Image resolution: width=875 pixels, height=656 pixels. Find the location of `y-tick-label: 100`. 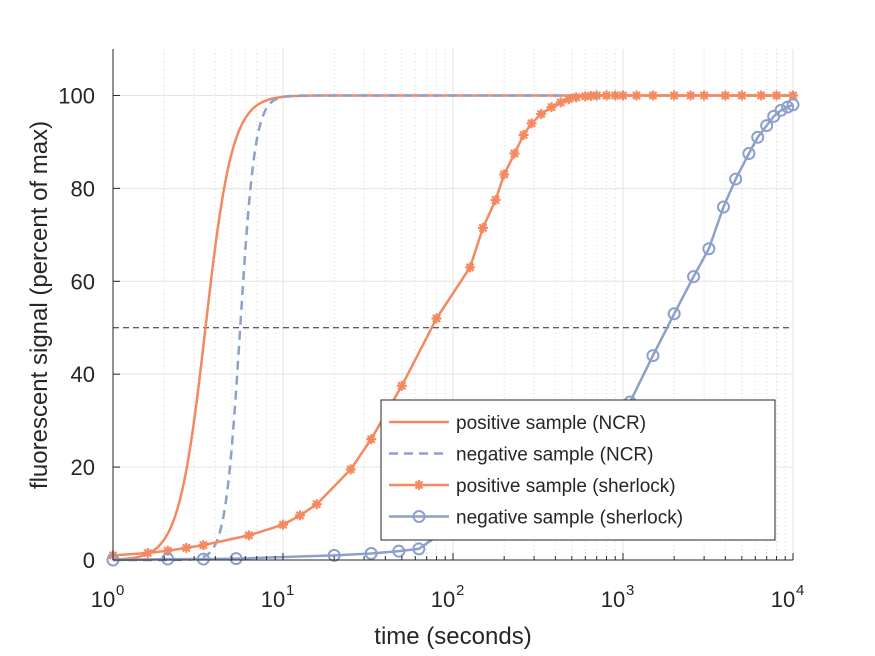

y-tick-label: 100 is located at coordinates (76, 95).